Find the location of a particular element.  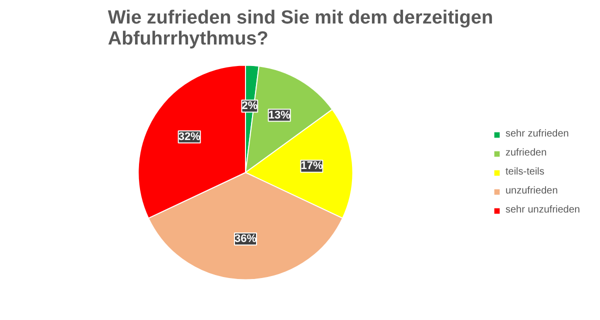

data-label: 13% is located at coordinates (279, 115).